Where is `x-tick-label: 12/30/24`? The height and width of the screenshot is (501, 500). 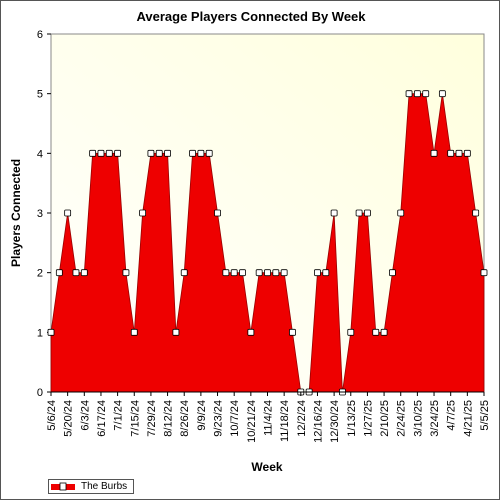
x-tick-label: 12/30/24 is located at coordinates (335, 421).